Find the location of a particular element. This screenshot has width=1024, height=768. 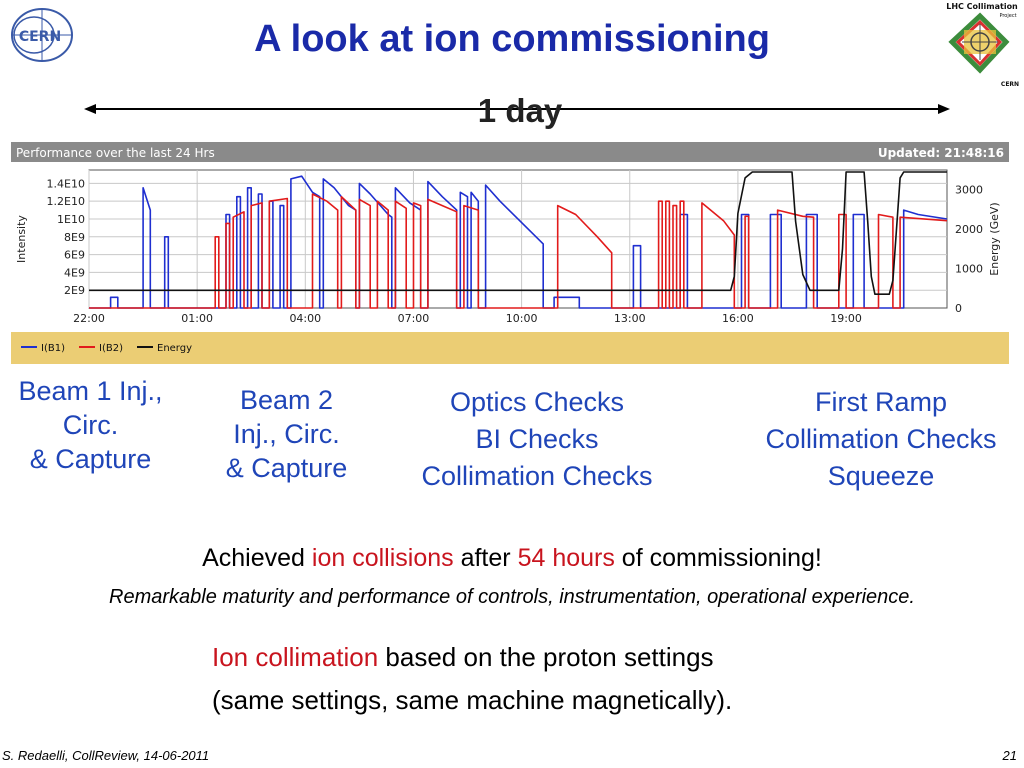

phase-beam1: Beam 1 Inj., Circ. & Capture is located at coordinates (90, 425).